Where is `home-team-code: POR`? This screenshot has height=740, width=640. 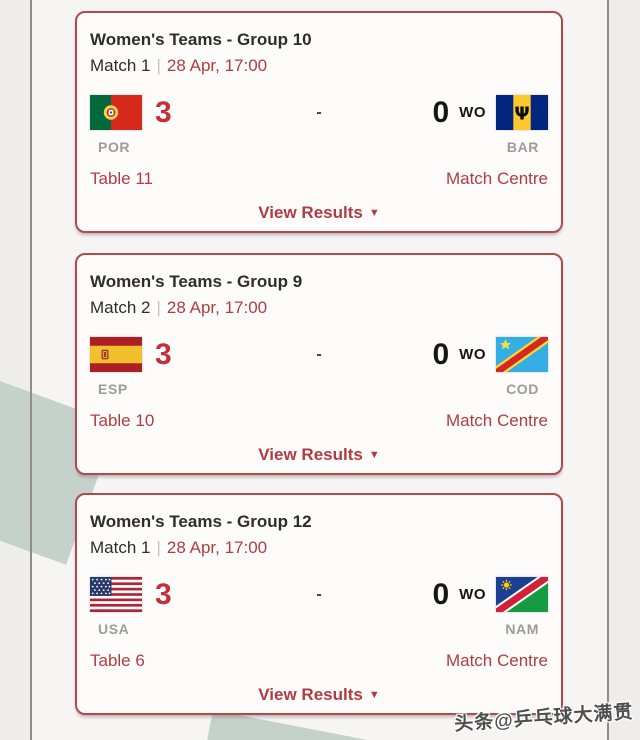 home-team-code: POR is located at coordinates (114, 147).